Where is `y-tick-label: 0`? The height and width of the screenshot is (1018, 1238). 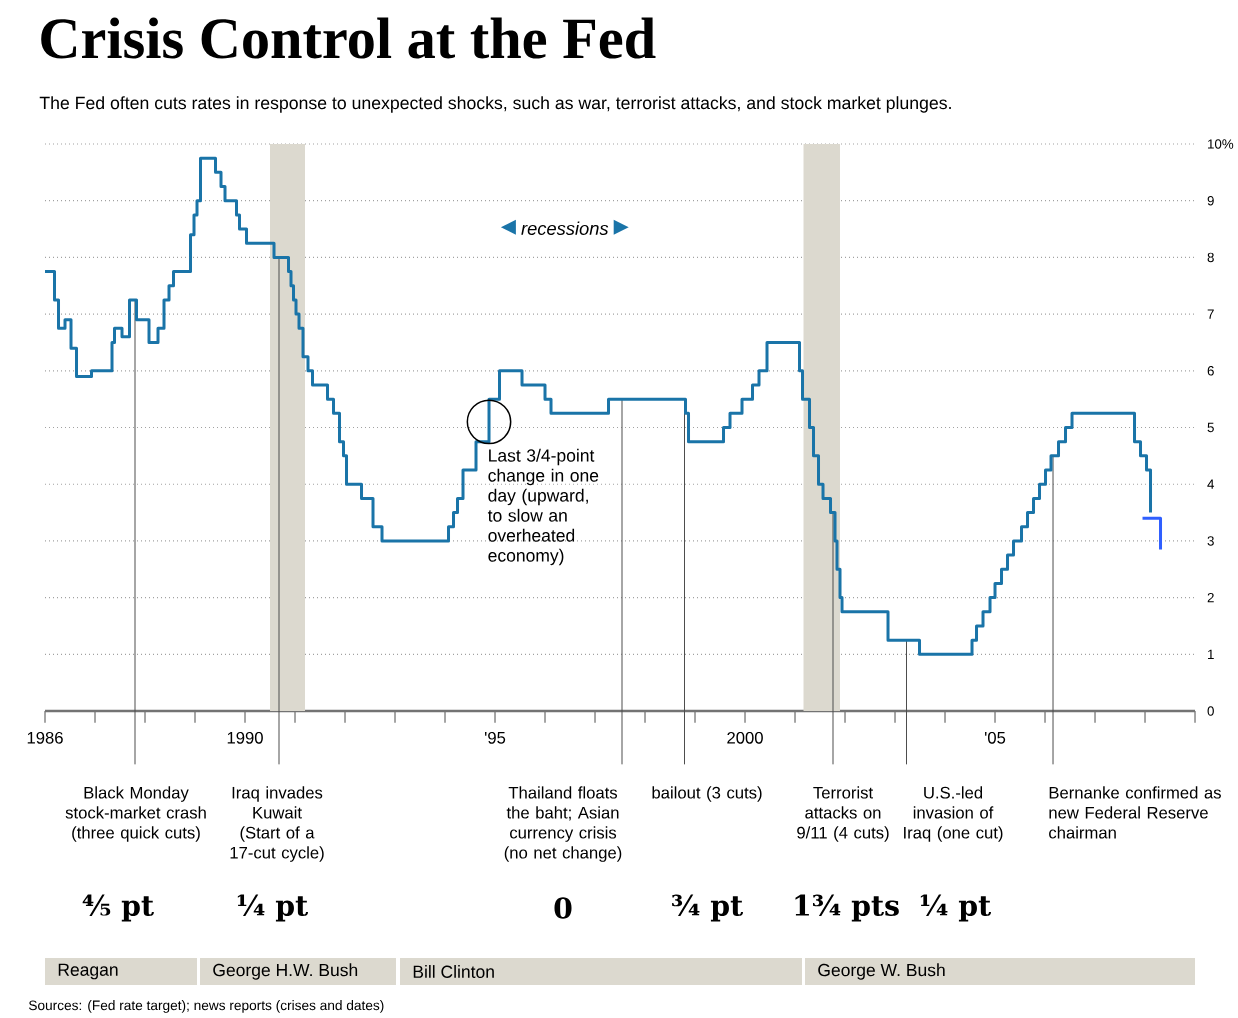
y-tick-label: 0 is located at coordinates (1210, 711).